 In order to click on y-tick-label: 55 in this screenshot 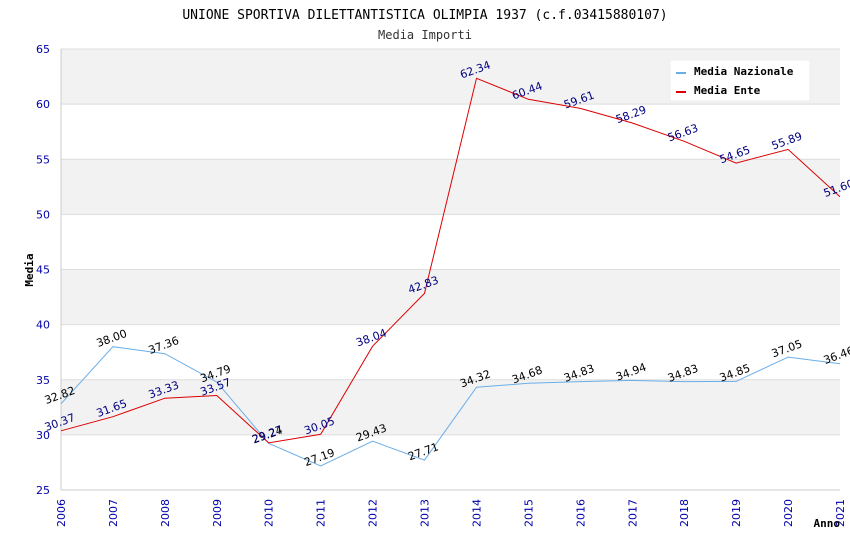, I will do `click(43, 159)`.